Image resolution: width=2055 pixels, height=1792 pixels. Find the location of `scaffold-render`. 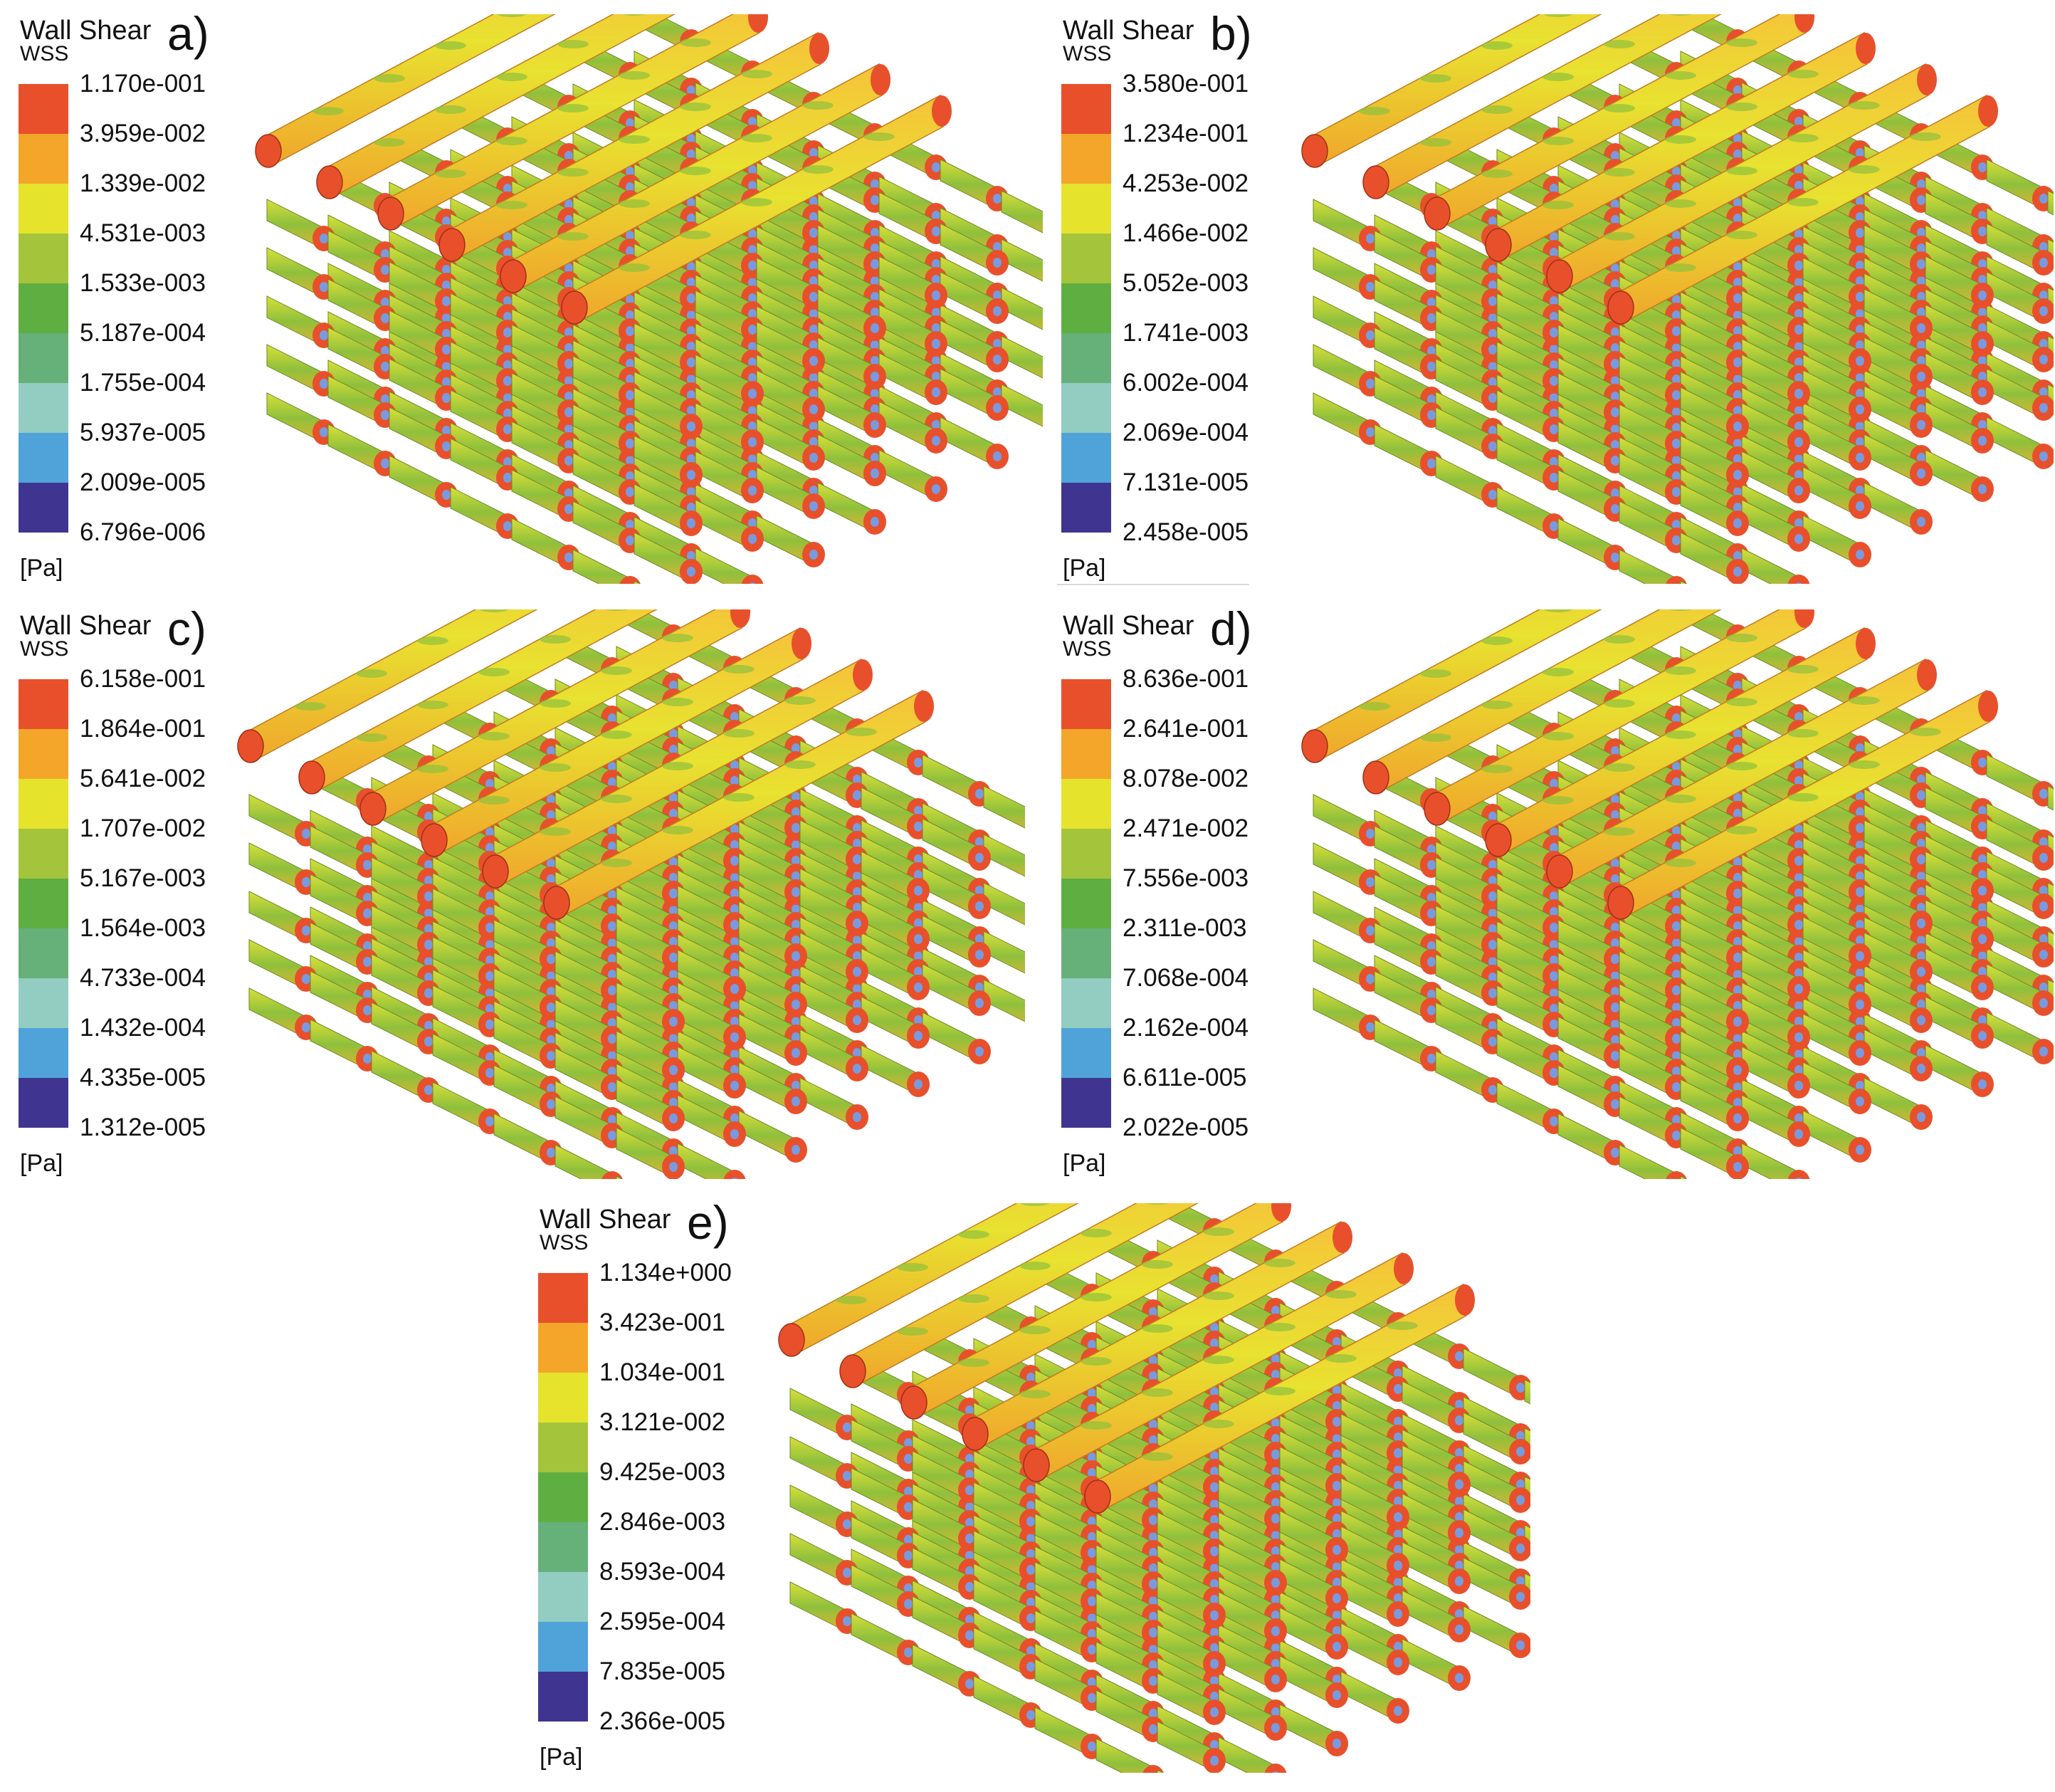

scaffold-render is located at coordinates (1677, 894).